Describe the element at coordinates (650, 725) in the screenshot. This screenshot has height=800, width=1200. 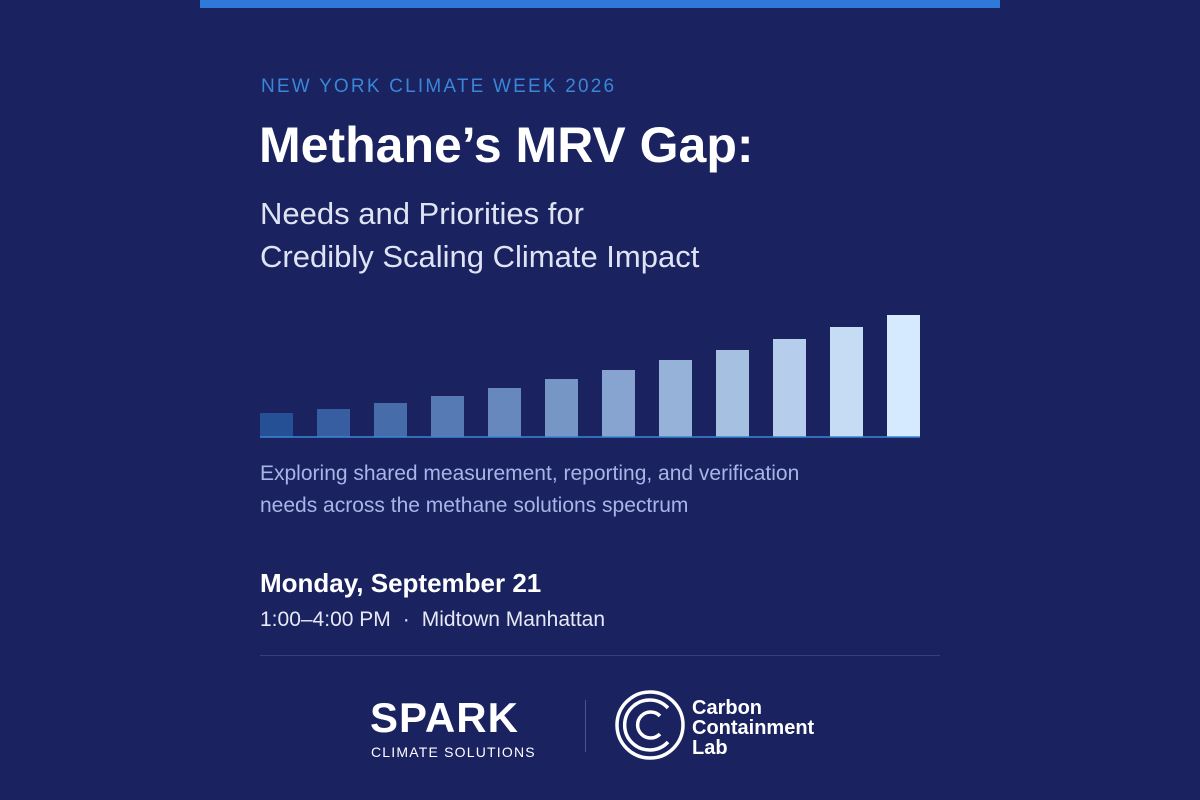
I see `ccl-logo` at that location.